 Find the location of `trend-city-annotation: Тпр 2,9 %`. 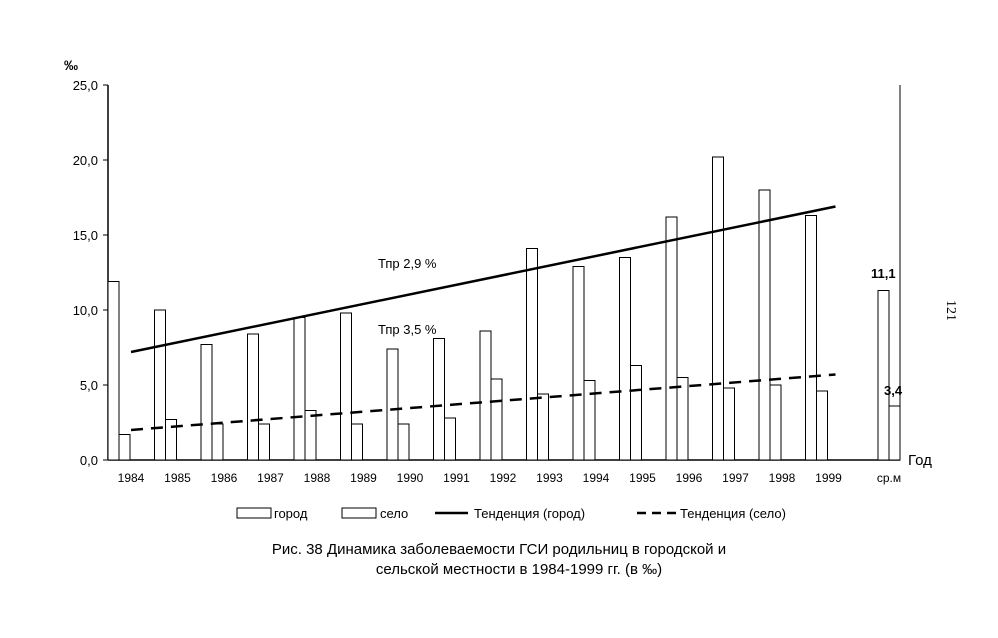

trend-city-annotation: Тпр 2,9 % is located at coordinates (407, 263).